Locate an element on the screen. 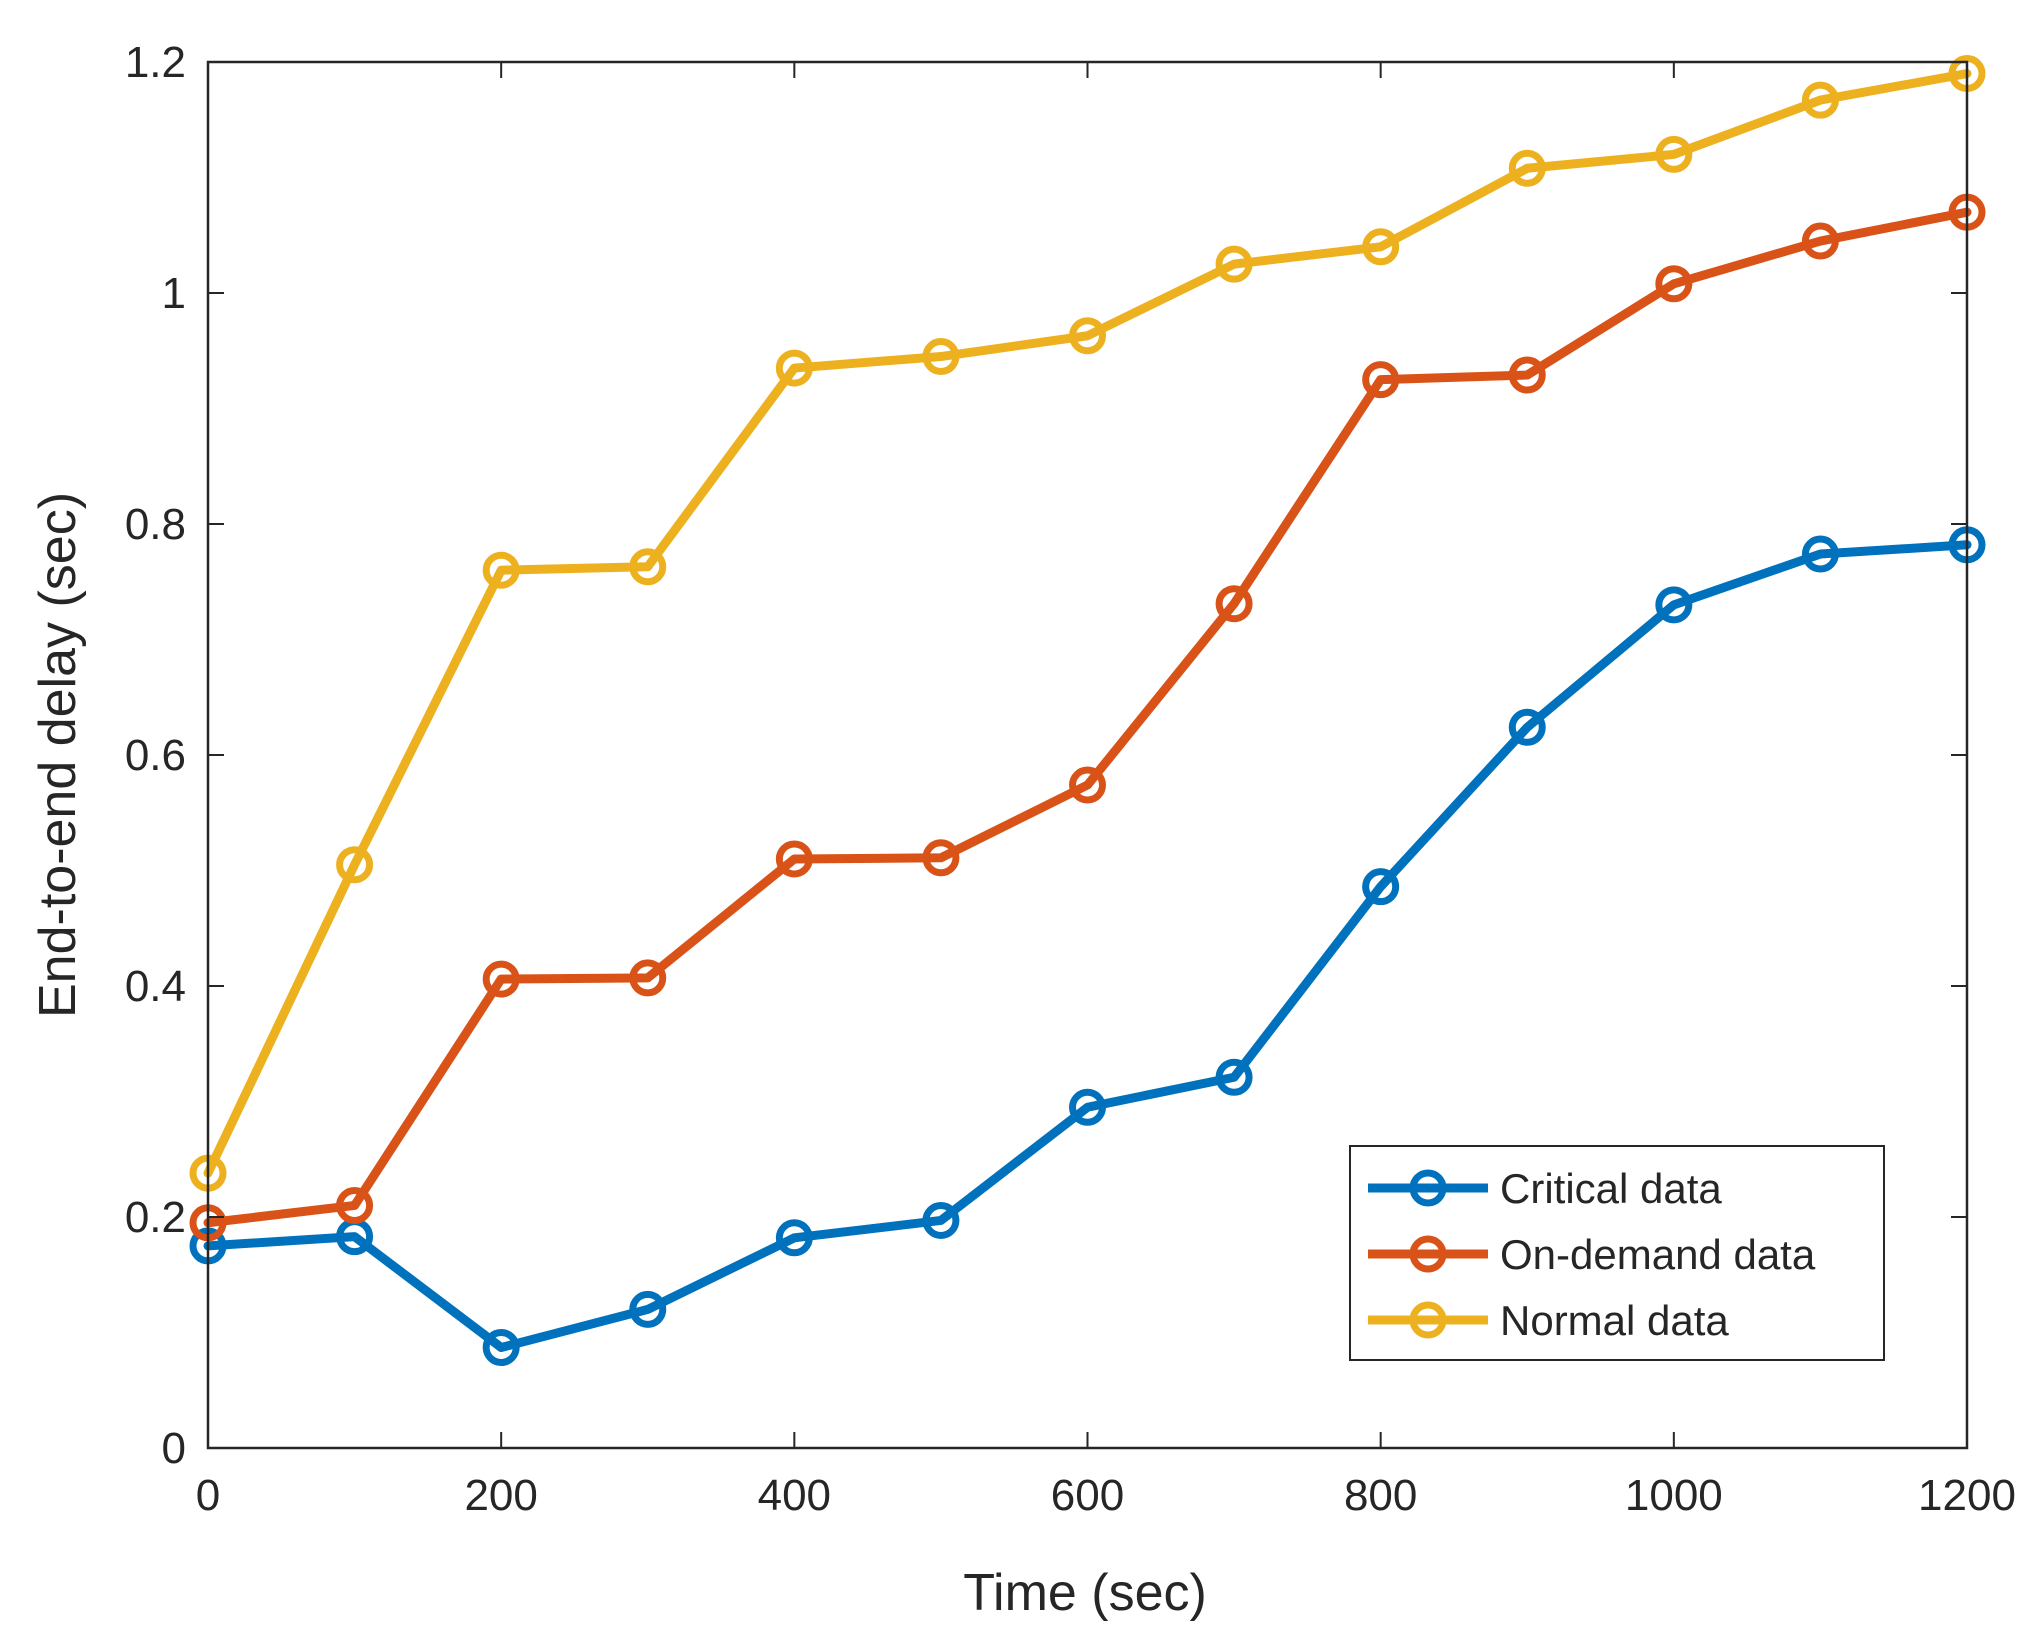 This screenshot has height=1638, width=2041. y-tick-label: 0.2 is located at coordinates (155, 1217).